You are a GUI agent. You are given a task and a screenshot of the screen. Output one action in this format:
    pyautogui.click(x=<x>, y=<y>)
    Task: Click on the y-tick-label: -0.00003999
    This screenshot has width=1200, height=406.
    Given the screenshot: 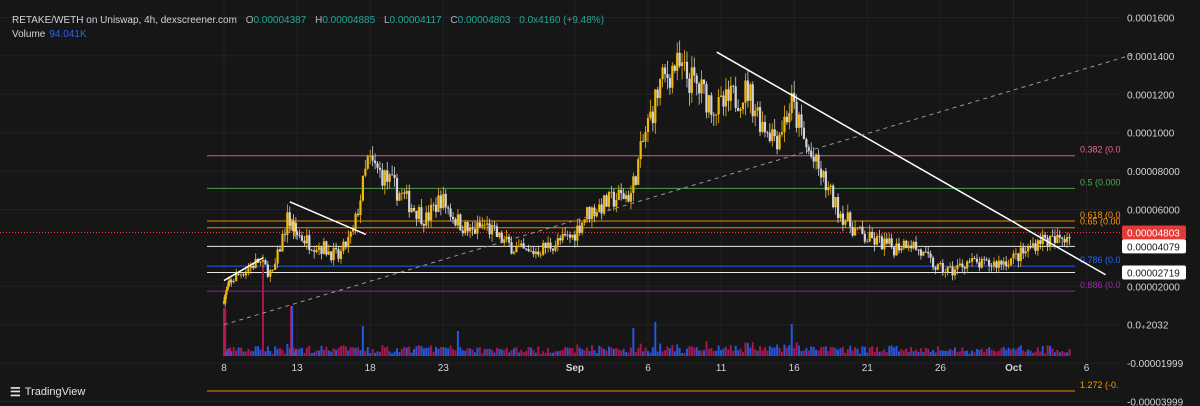 What is the action you would take?
    pyautogui.click(x=1155, y=402)
    